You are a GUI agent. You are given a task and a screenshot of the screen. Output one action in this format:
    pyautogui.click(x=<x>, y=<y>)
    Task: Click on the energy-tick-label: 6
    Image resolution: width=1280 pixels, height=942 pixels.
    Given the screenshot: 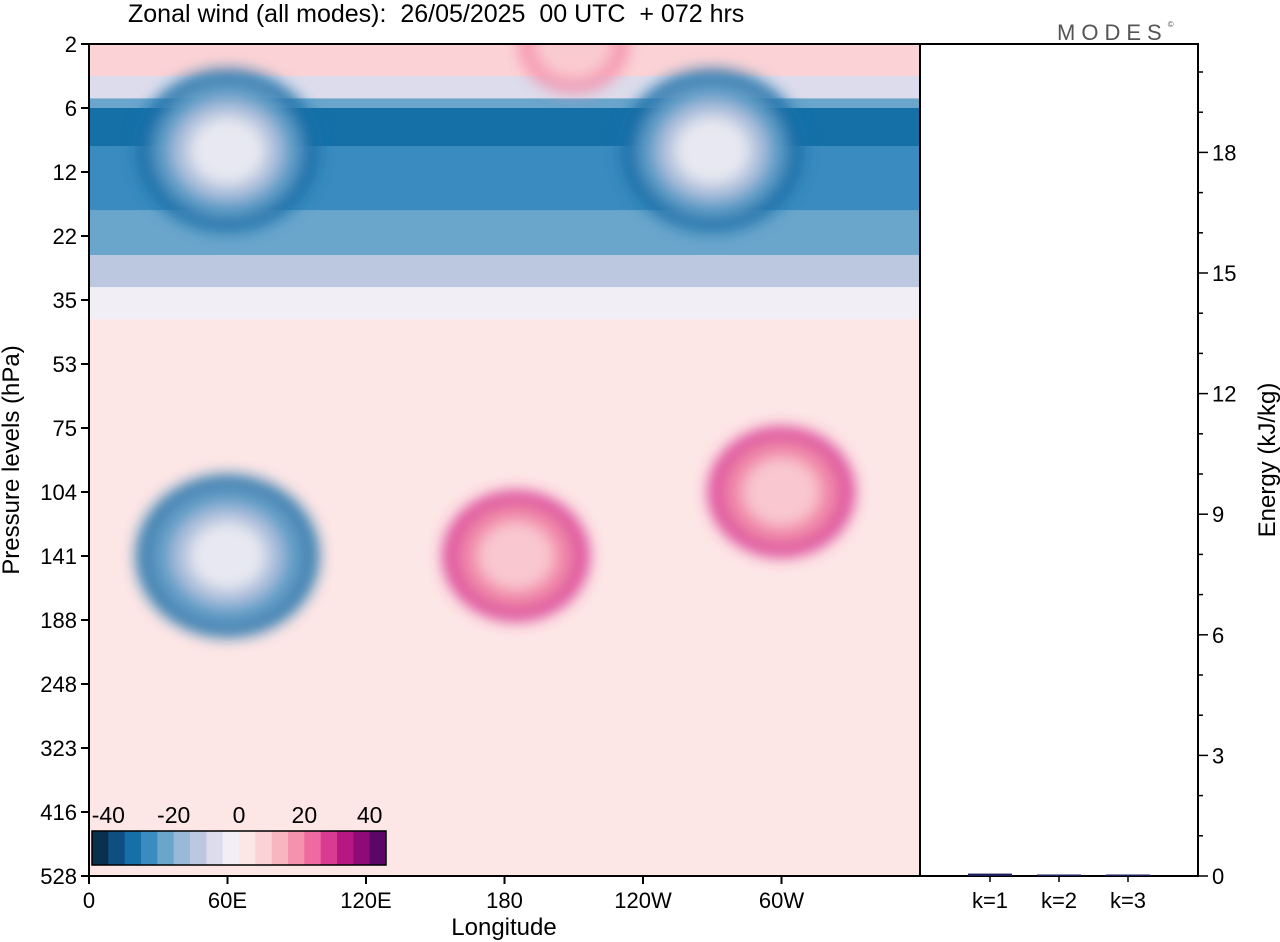 What is the action you would take?
    pyautogui.click(x=1218, y=635)
    